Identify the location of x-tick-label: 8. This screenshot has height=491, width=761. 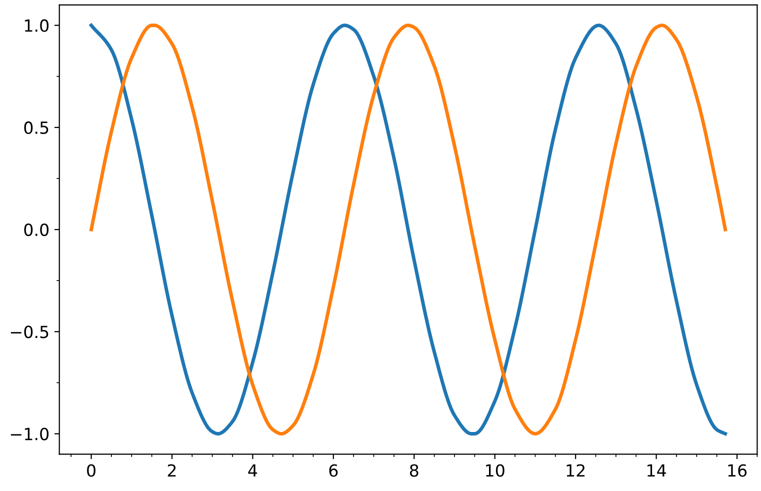
(414, 470).